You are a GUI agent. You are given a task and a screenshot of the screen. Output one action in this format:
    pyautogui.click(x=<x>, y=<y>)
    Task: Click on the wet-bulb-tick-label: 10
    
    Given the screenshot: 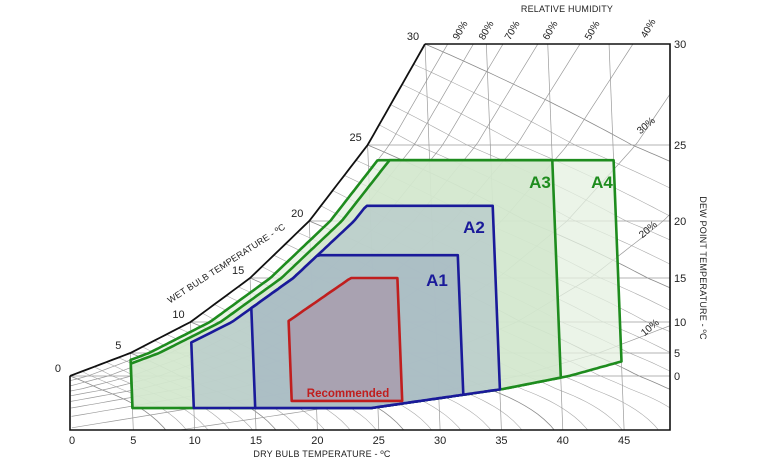 What is the action you would take?
    pyautogui.click(x=178, y=315)
    